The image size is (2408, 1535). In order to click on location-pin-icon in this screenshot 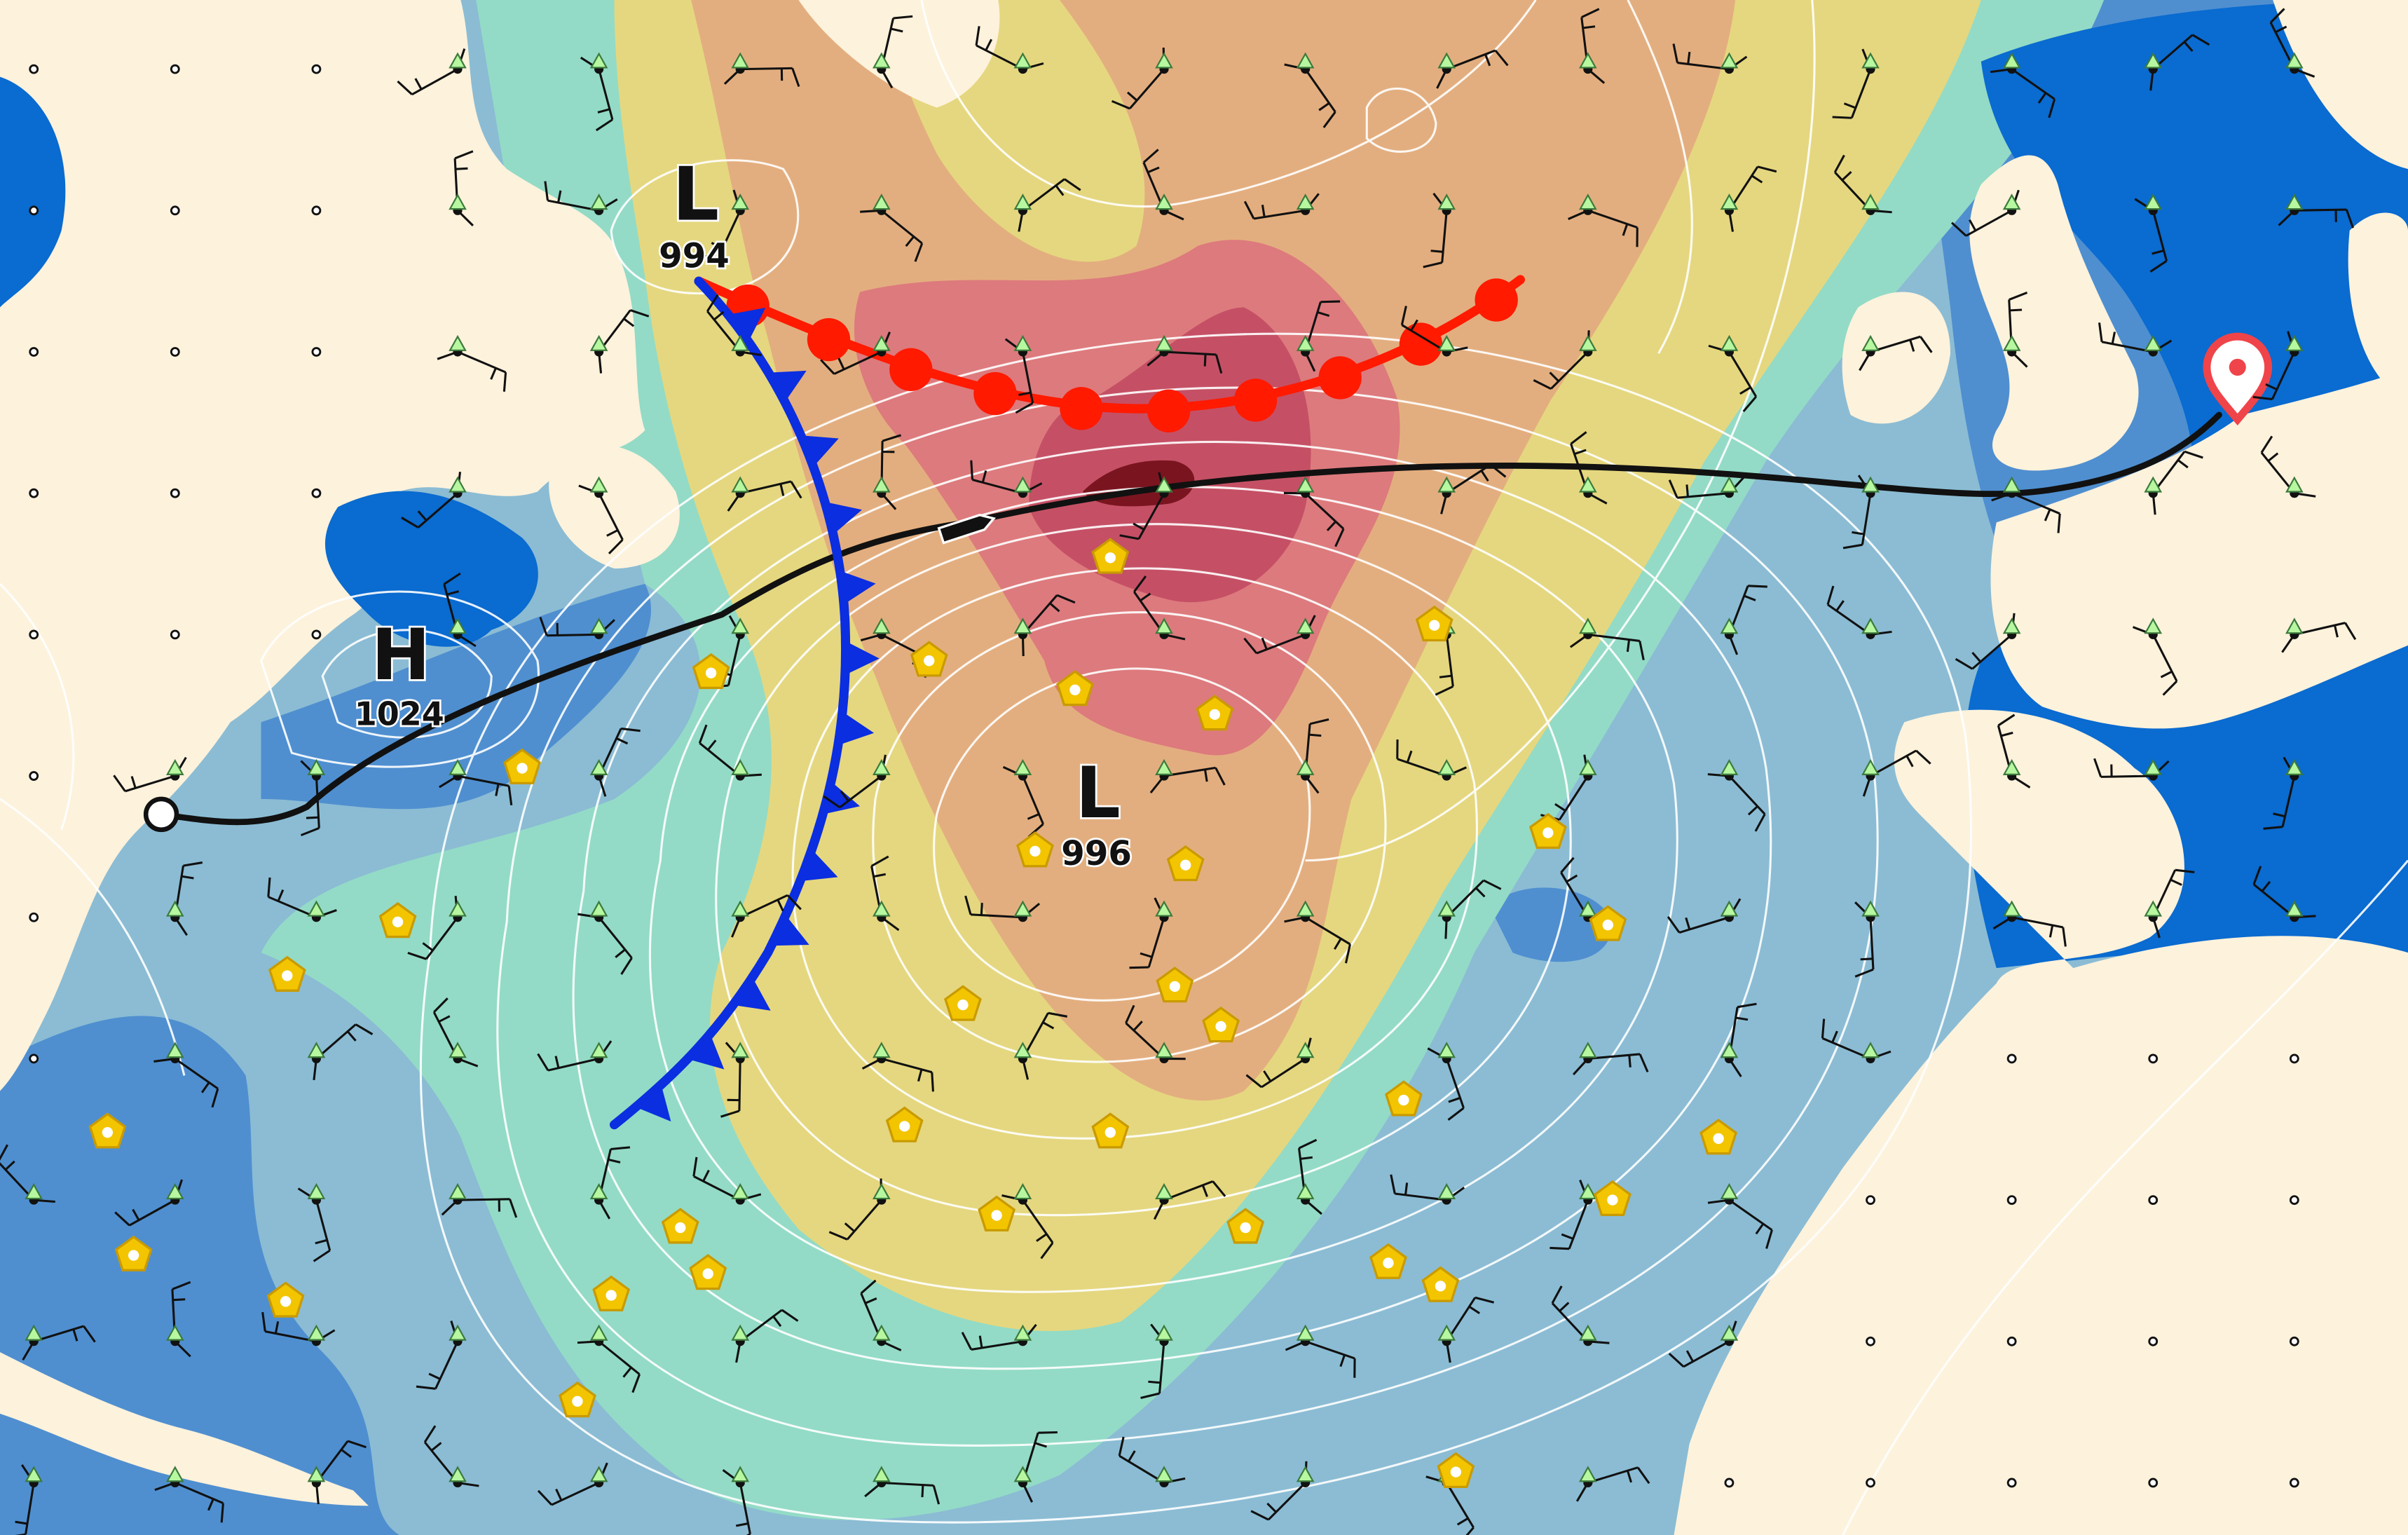, I will do `click(2238, 379)`.